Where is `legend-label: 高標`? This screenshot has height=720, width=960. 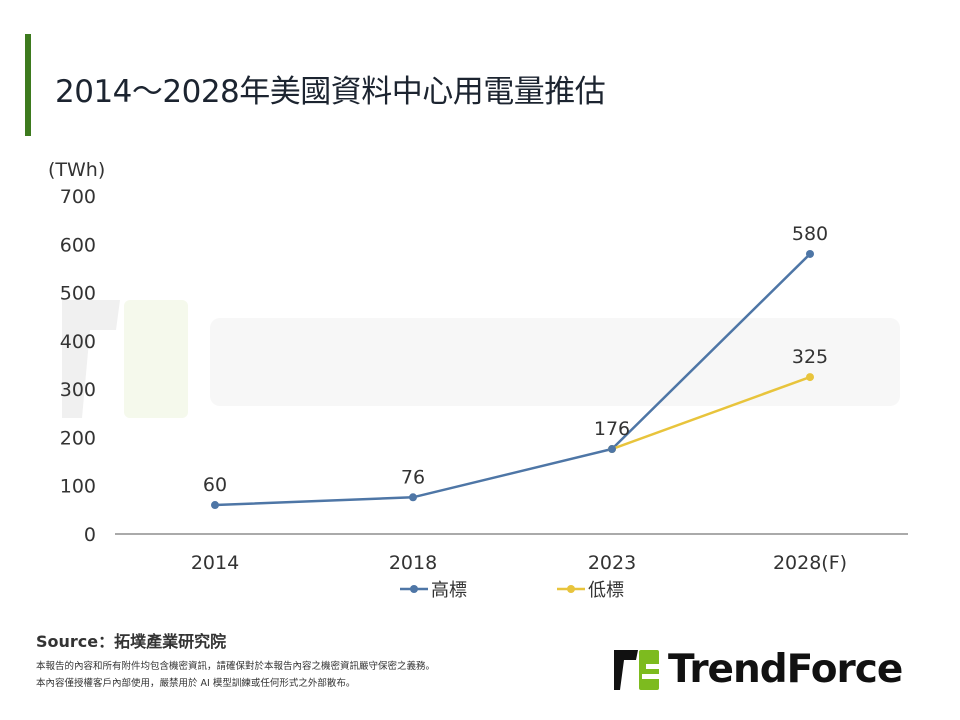 legend-label: 高標 is located at coordinates (449, 590).